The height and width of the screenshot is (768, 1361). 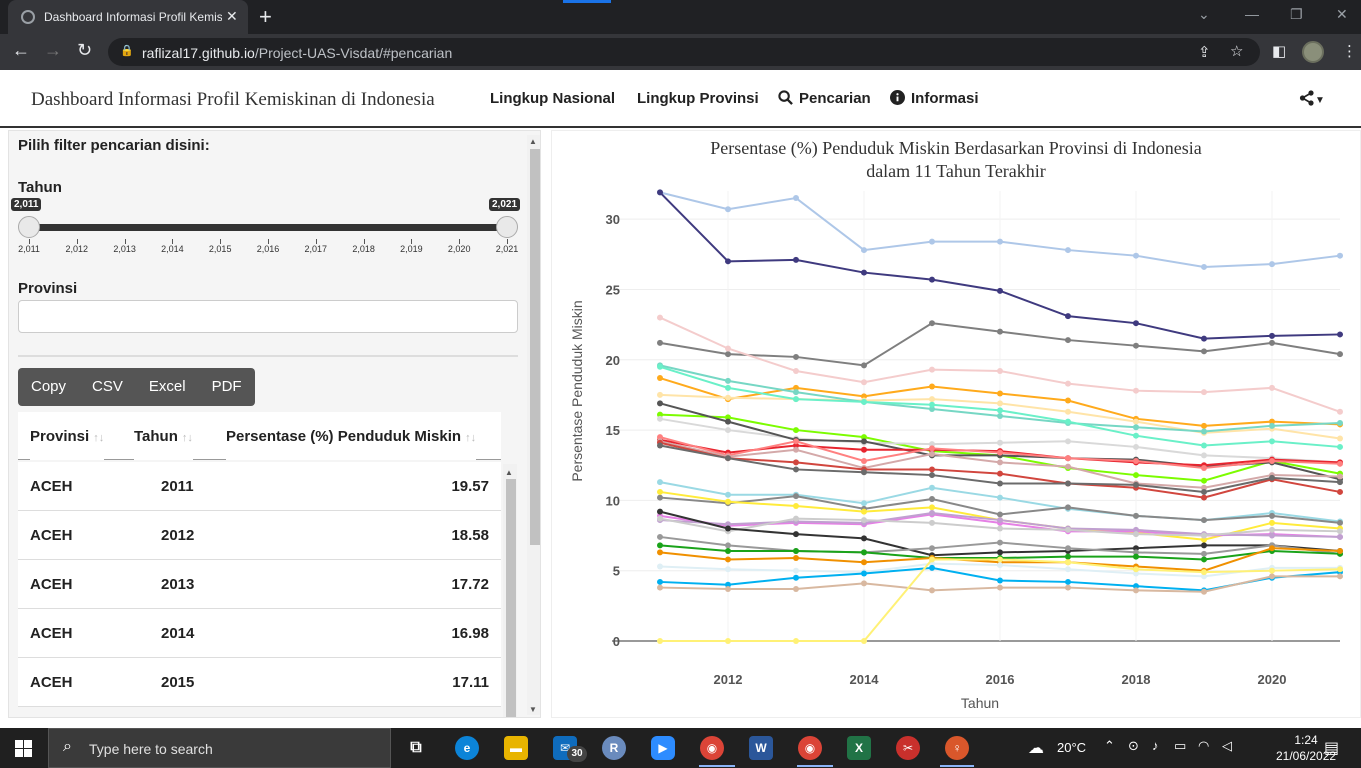 What do you see at coordinates (1204, 745) in the screenshot?
I see `wifi-icon: ◠` at bounding box center [1204, 745].